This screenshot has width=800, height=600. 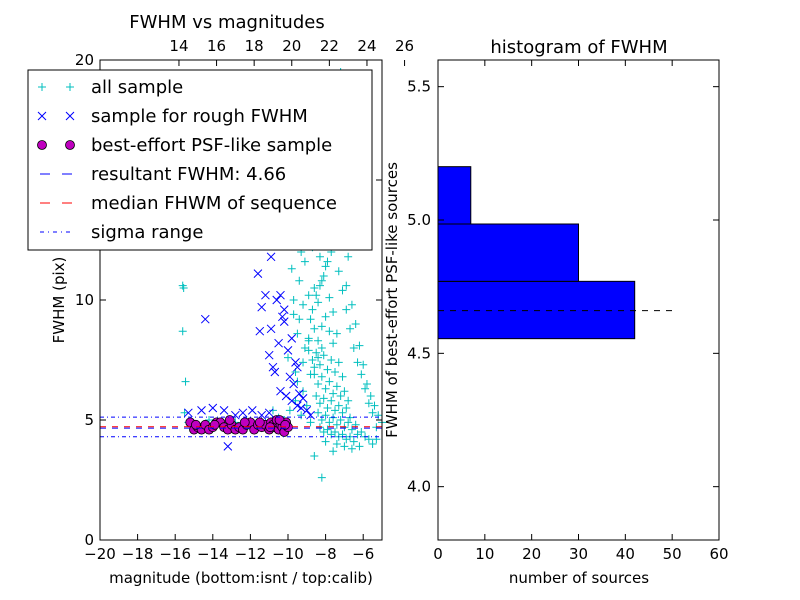 I want to click on legend-label: best-effort PSF-like sample, so click(x=211, y=145).